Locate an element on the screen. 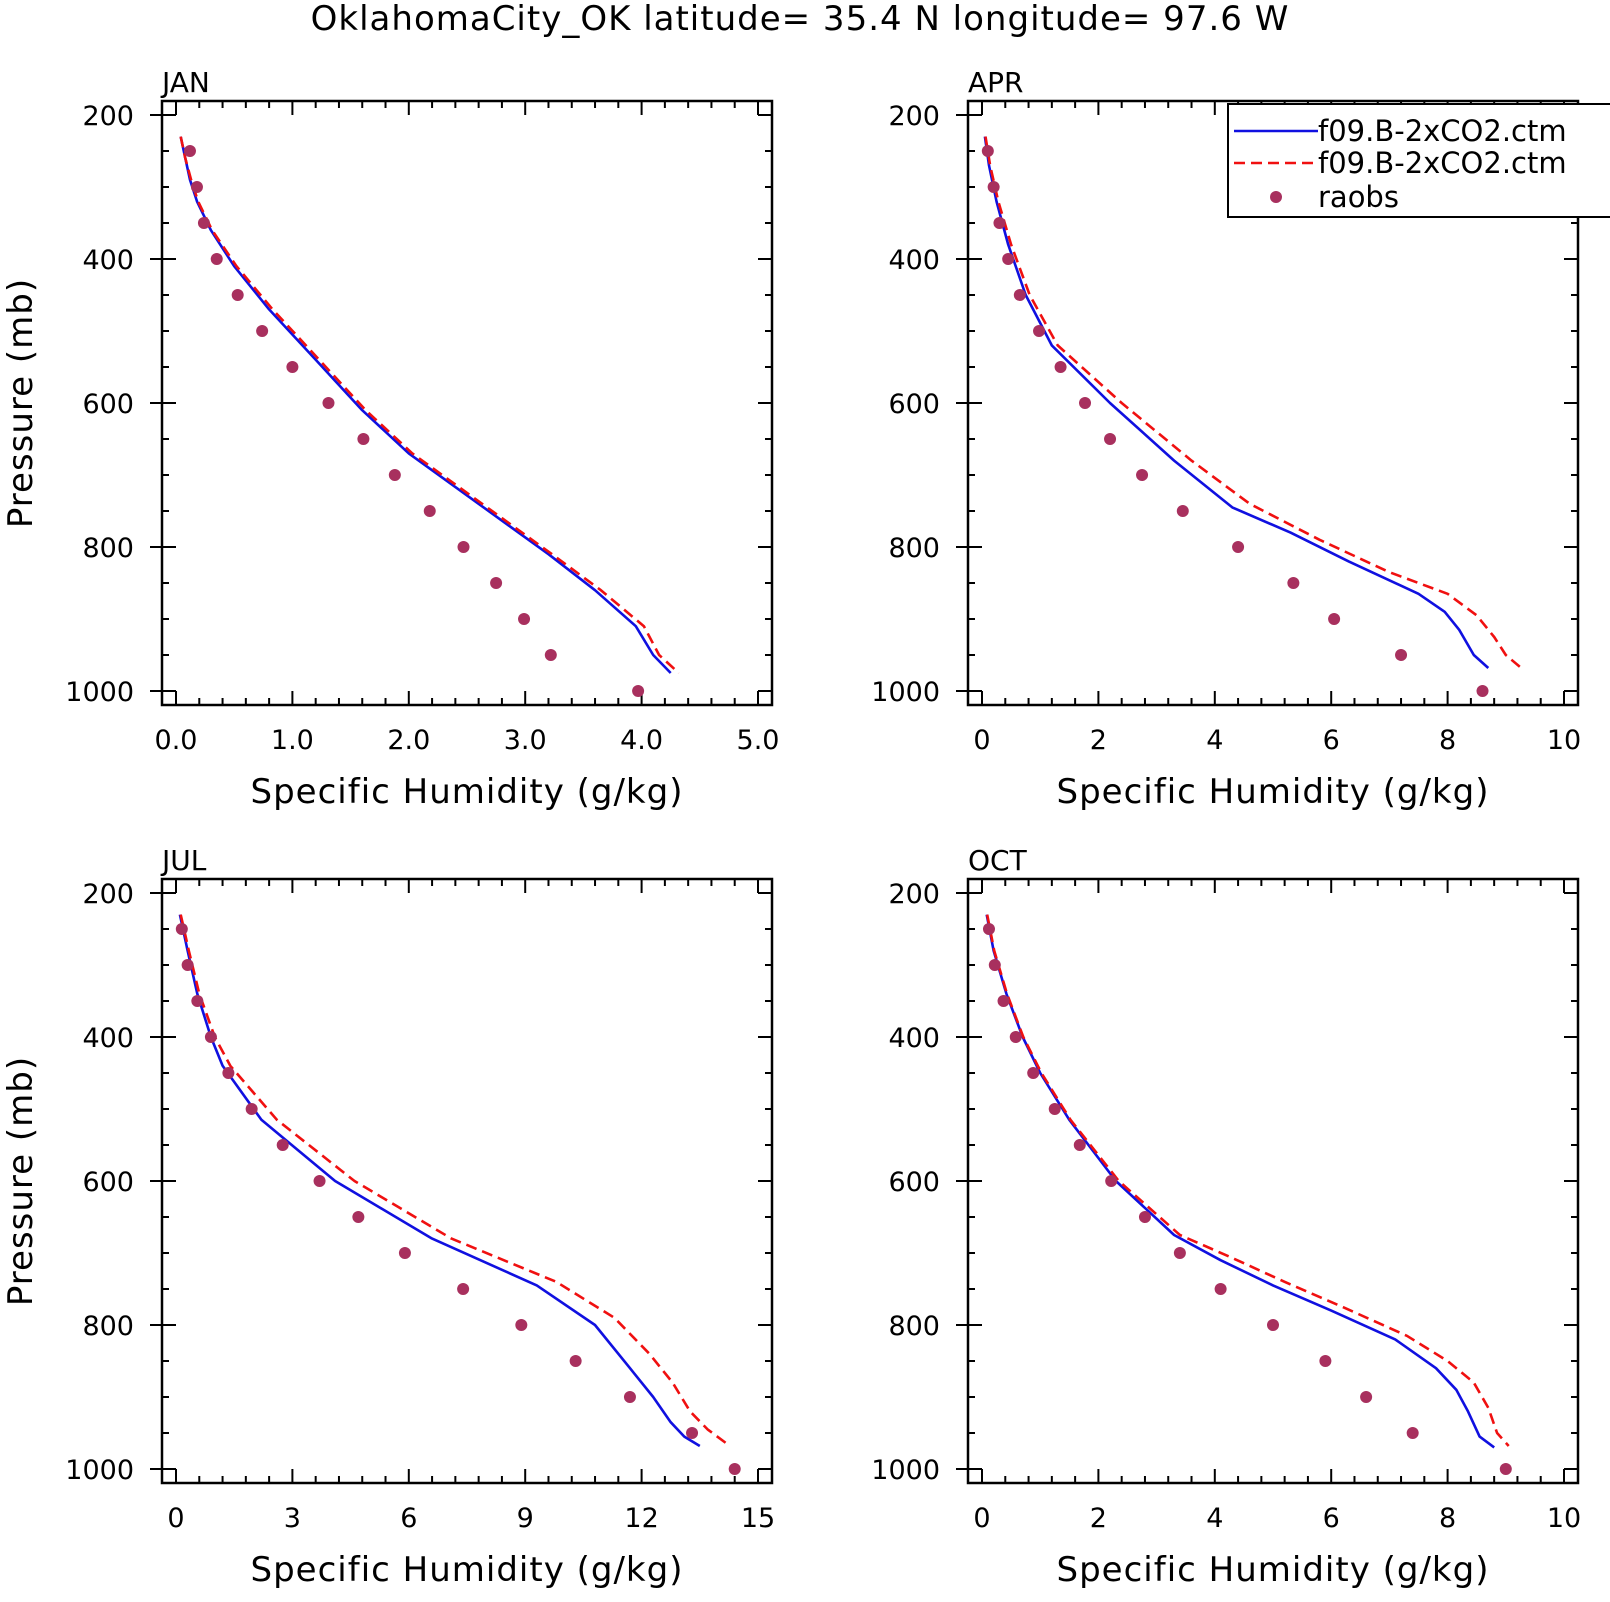 This screenshot has height=1602, width=1610. x-tick-label: 0.0 is located at coordinates (176, 740).